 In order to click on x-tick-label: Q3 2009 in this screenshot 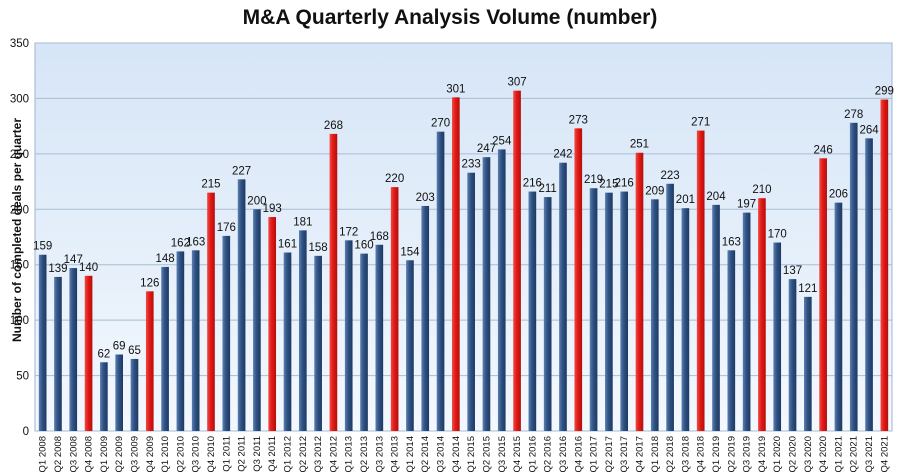, I will do `click(134, 454)`.